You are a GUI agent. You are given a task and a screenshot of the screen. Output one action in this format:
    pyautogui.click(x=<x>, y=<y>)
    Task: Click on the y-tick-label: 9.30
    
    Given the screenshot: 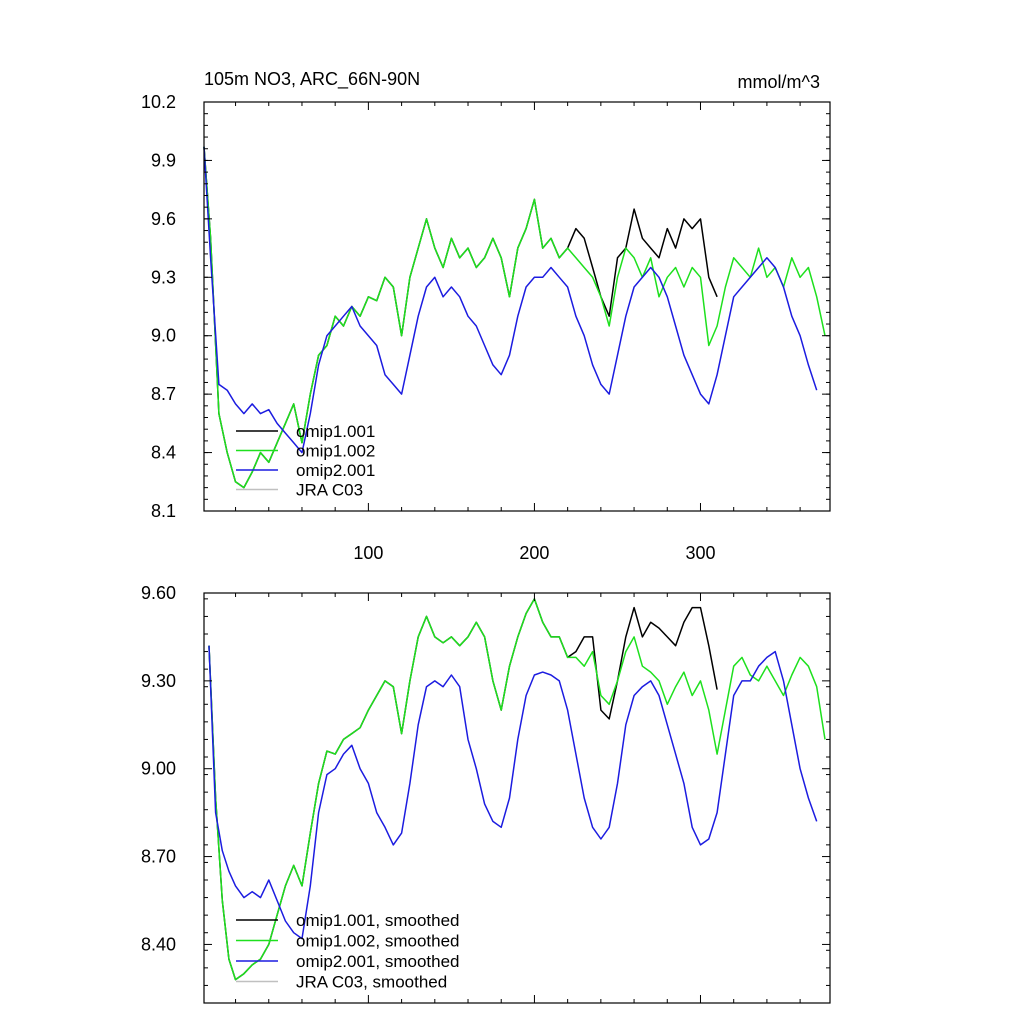 What is the action you would take?
    pyautogui.click(x=158, y=681)
    